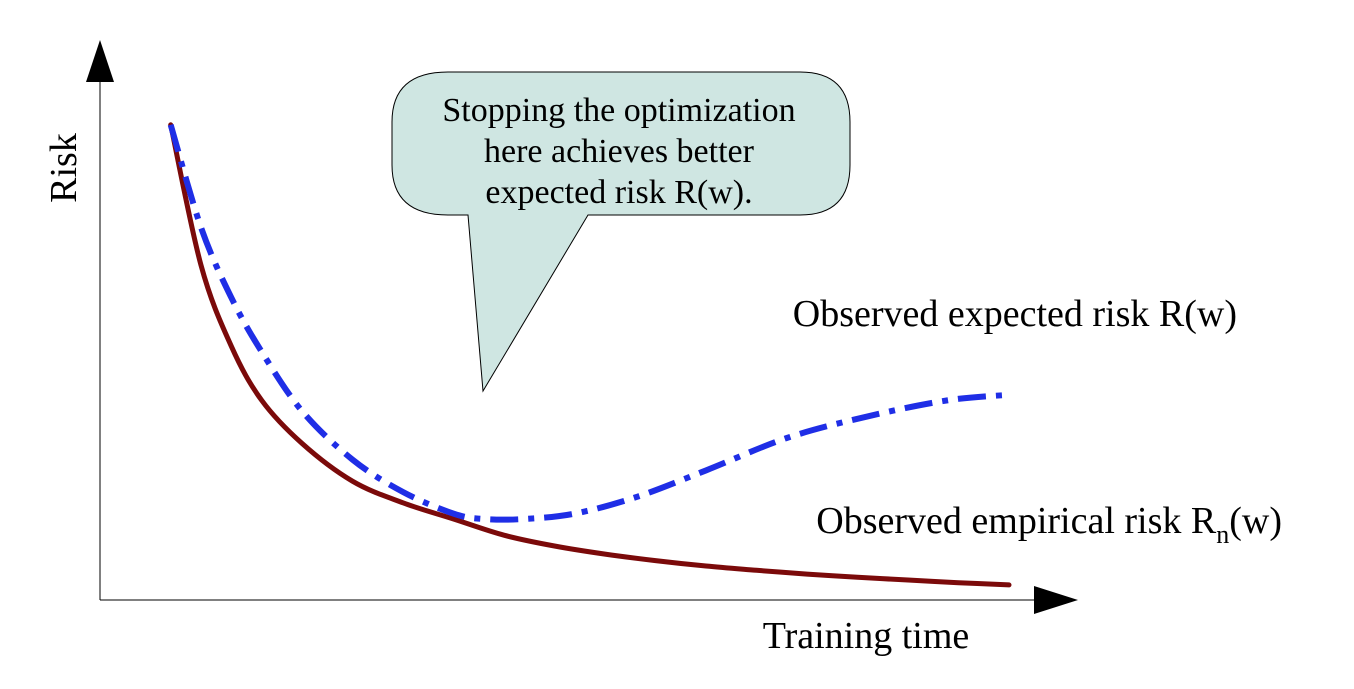  I want to click on callout-line-1: Stopping the optimization, so click(618, 110).